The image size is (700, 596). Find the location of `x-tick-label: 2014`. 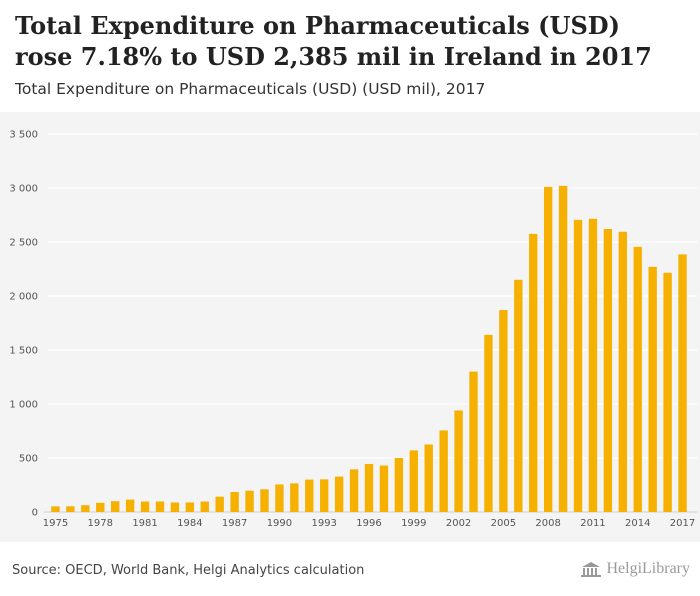

x-tick-label: 2014 is located at coordinates (637, 523).